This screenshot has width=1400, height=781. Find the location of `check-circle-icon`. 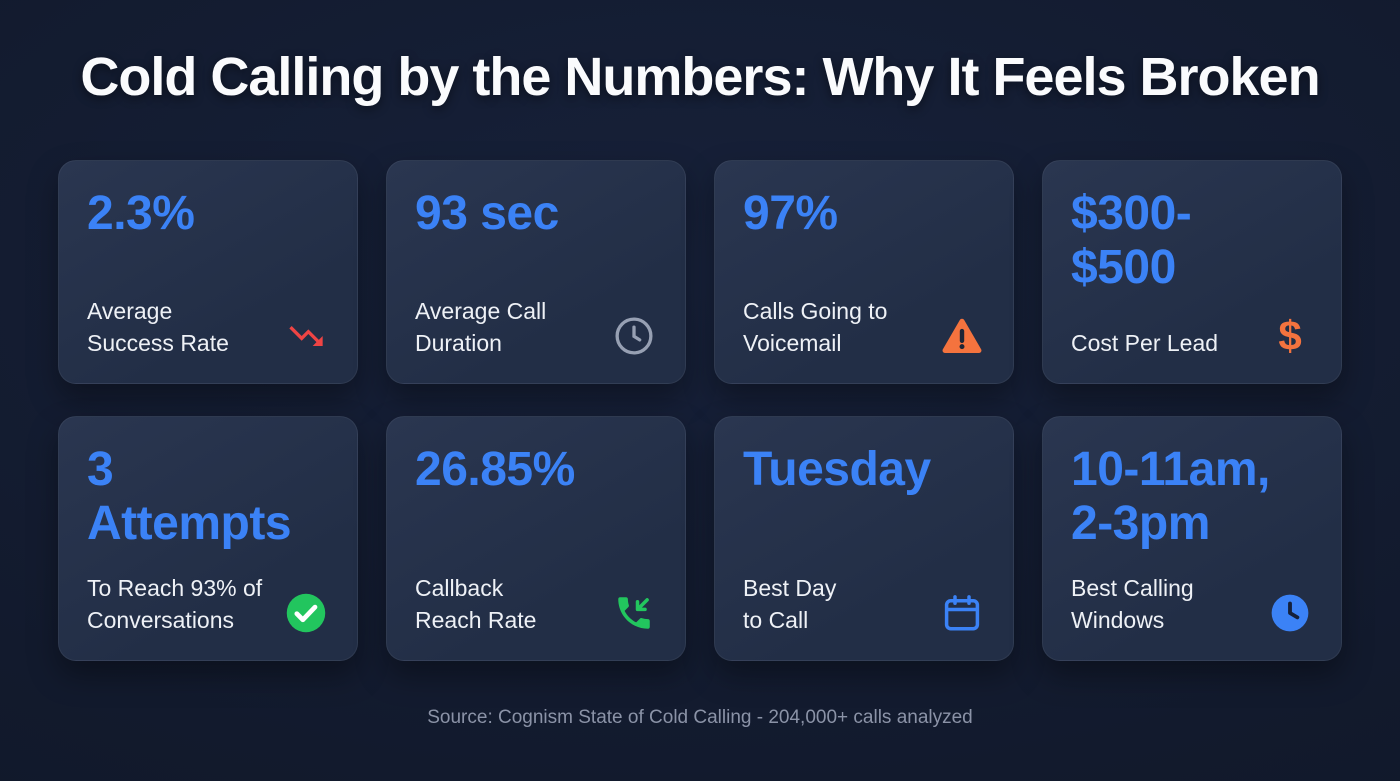

check-circle-icon is located at coordinates (306, 613).